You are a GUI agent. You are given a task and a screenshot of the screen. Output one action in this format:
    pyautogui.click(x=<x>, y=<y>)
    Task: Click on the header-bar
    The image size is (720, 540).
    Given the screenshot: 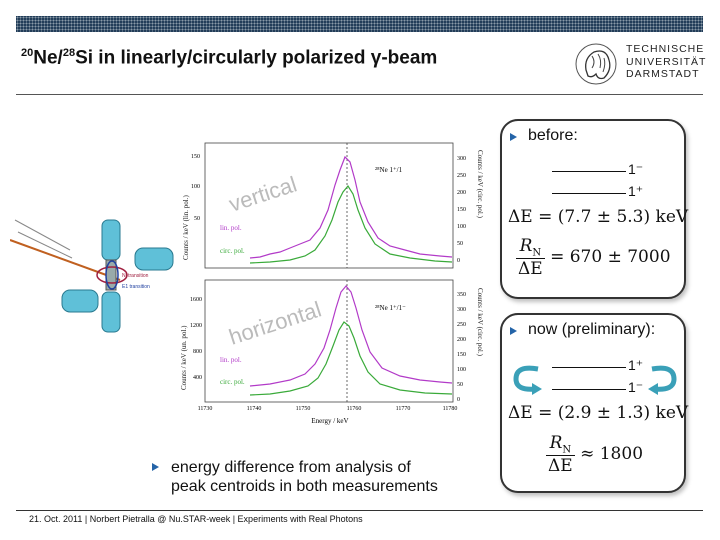 What is the action you would take?
    pyautogui.click(x=359, y=24)
    